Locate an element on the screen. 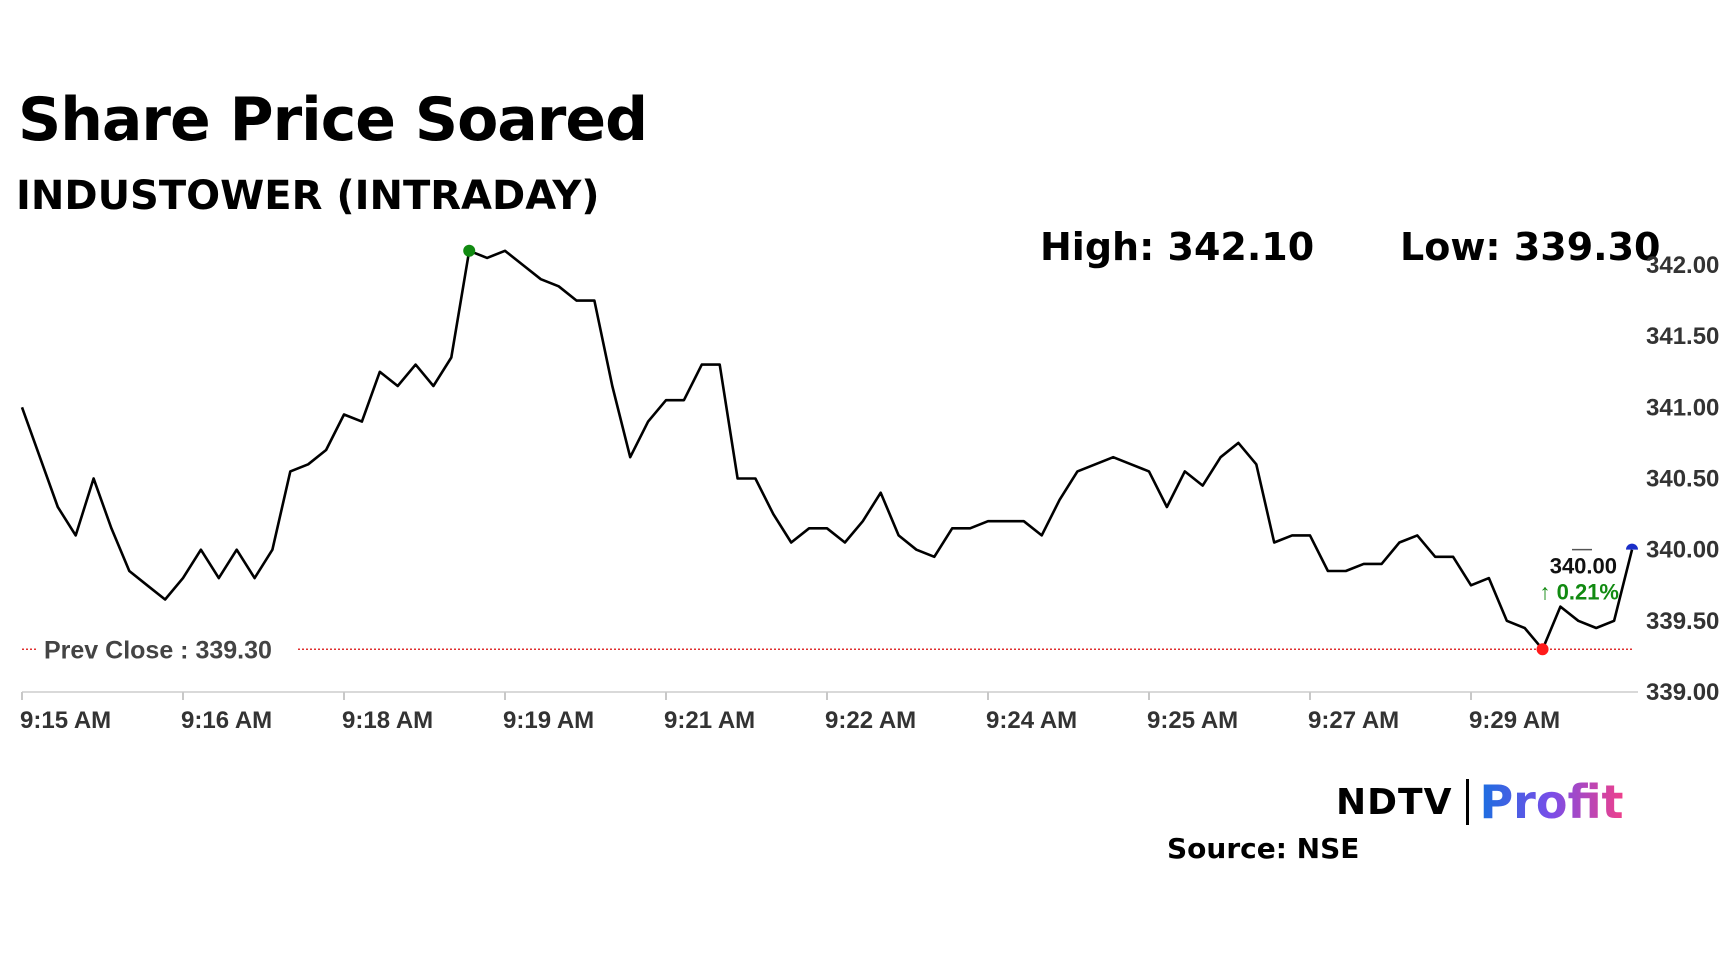 This screenshot has width=1728, height=972. x-tick-label: 9:21 AM is located at coordinates (709, 720).